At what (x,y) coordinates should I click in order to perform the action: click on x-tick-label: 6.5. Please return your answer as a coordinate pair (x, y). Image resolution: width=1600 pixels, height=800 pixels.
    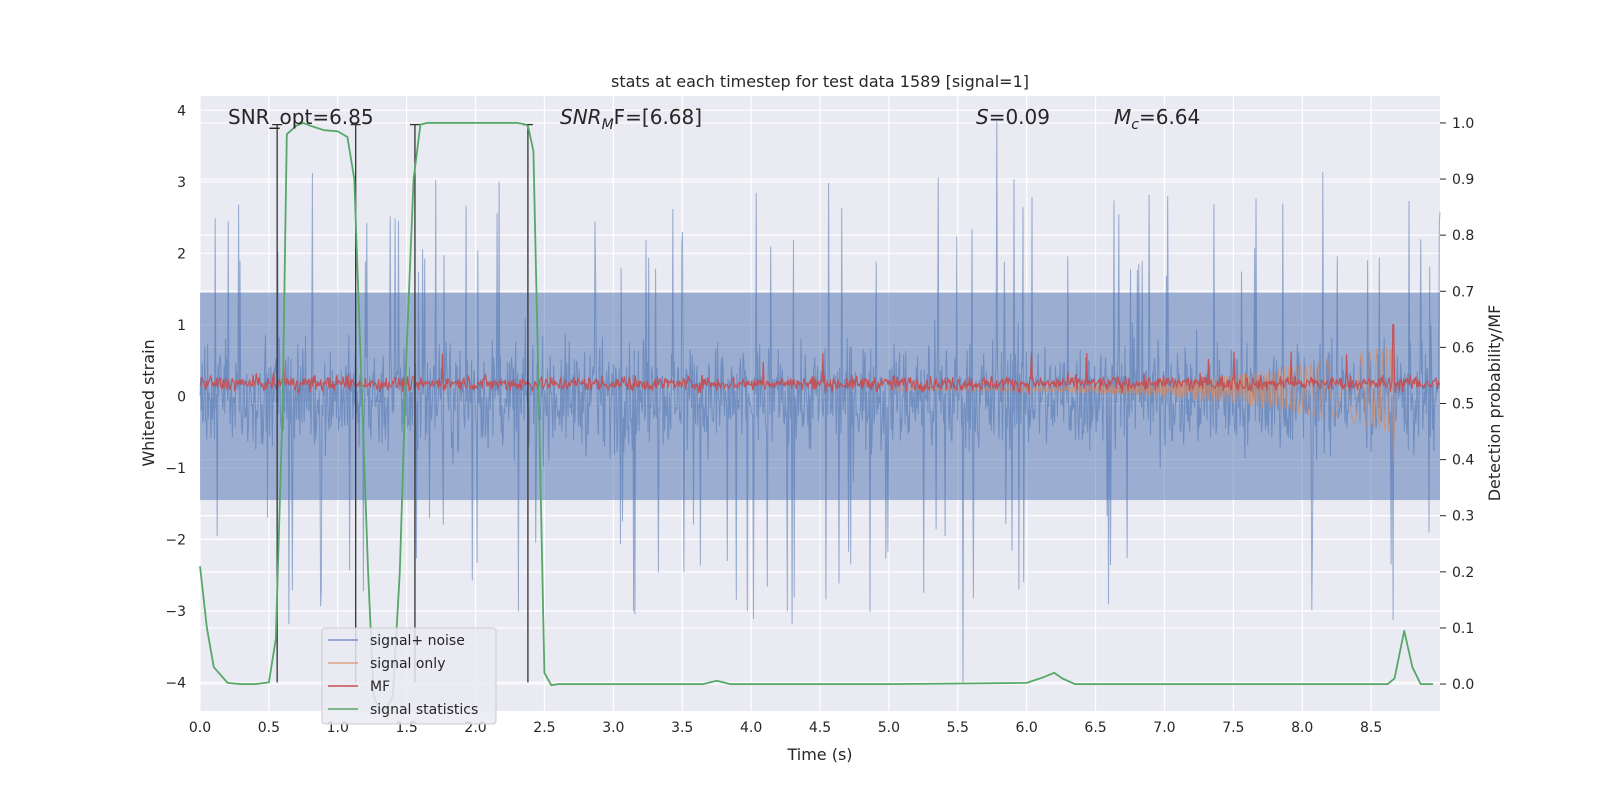
    Looking at the image, I should click on (1095, 728).